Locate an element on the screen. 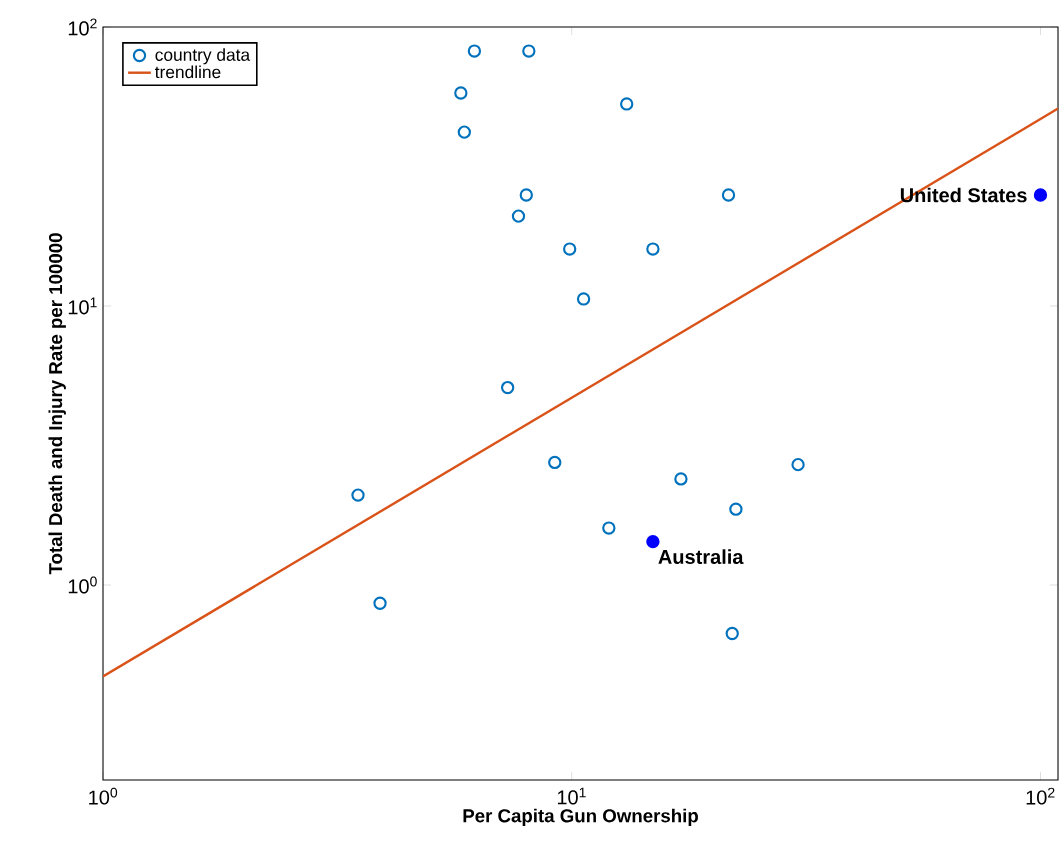  x-tick-label: 10$^{1}$ is located at coordinates (571, 796).